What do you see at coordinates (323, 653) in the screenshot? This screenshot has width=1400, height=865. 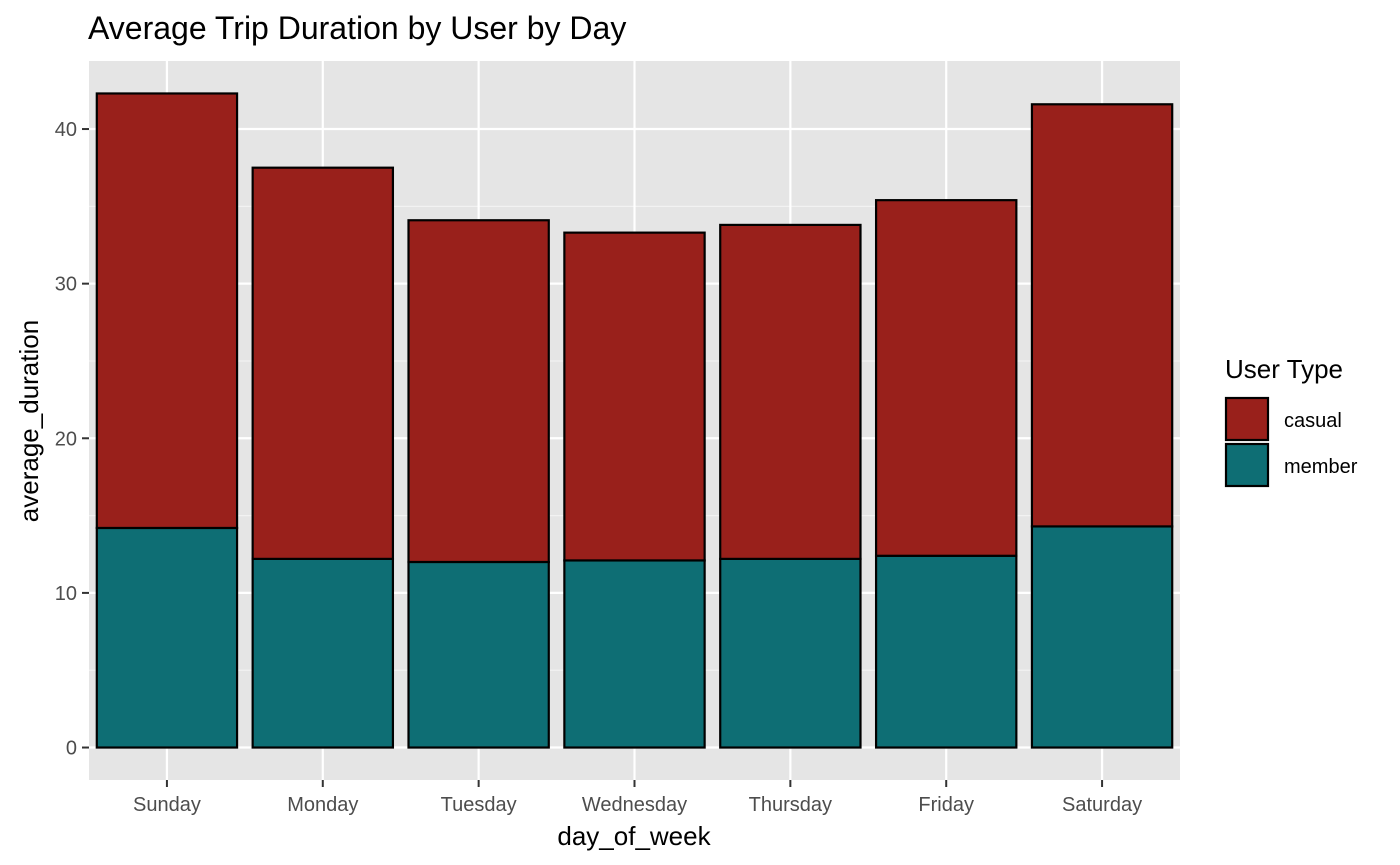 I see `bar-member-monday` at bounding box center [323, 653].